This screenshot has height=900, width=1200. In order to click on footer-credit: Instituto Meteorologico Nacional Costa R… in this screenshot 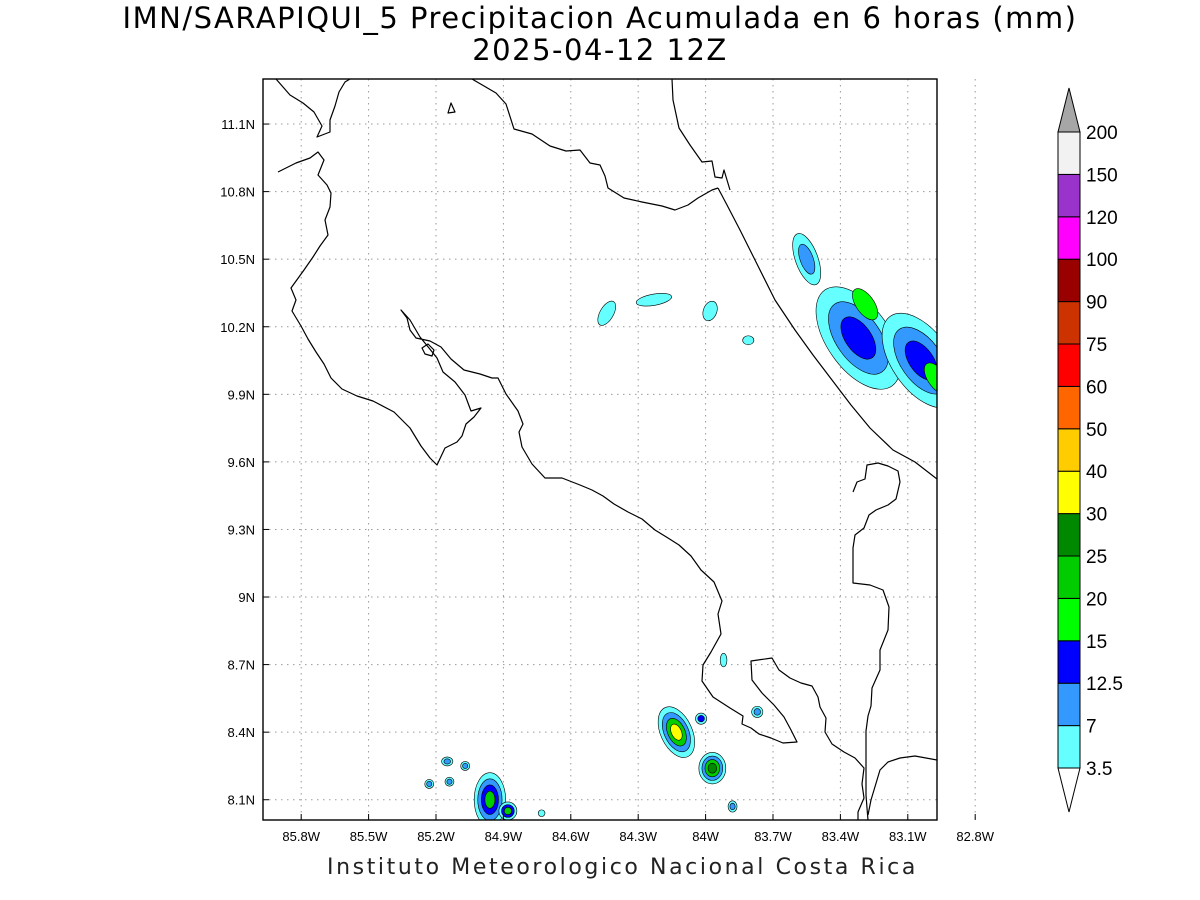, I will do `click(622, 867)`.